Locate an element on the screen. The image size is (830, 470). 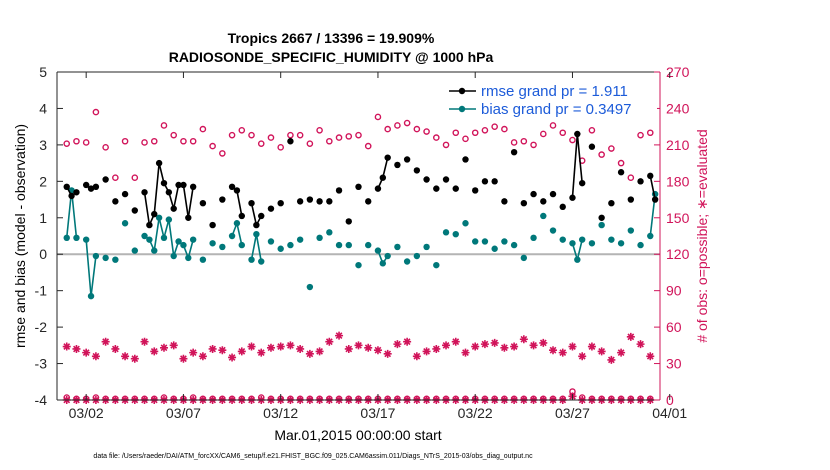
x-tick-label: 04/01 is located at coordinates (669, 413).